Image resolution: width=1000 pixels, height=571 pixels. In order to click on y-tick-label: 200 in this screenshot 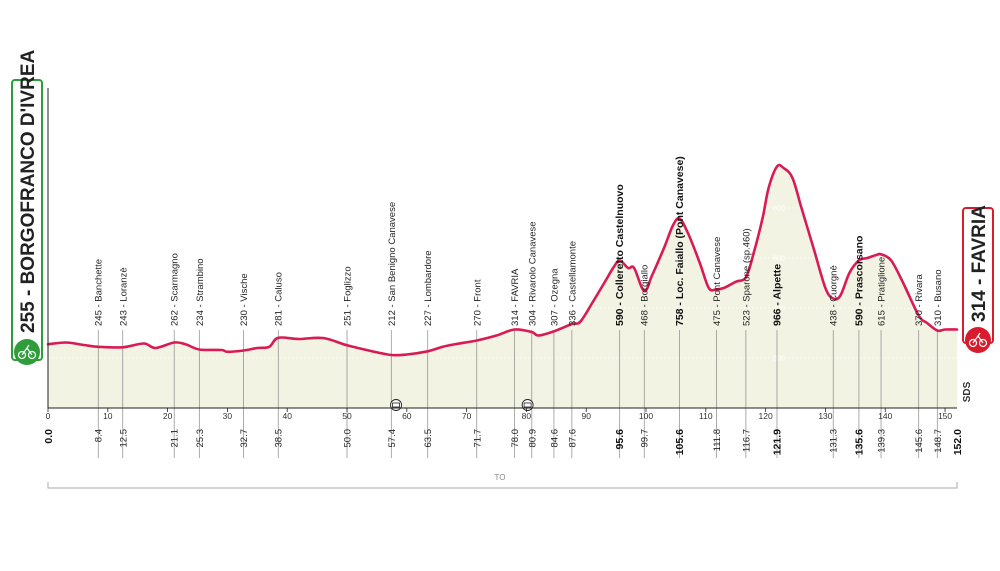, I will do `click(779, 359)`.